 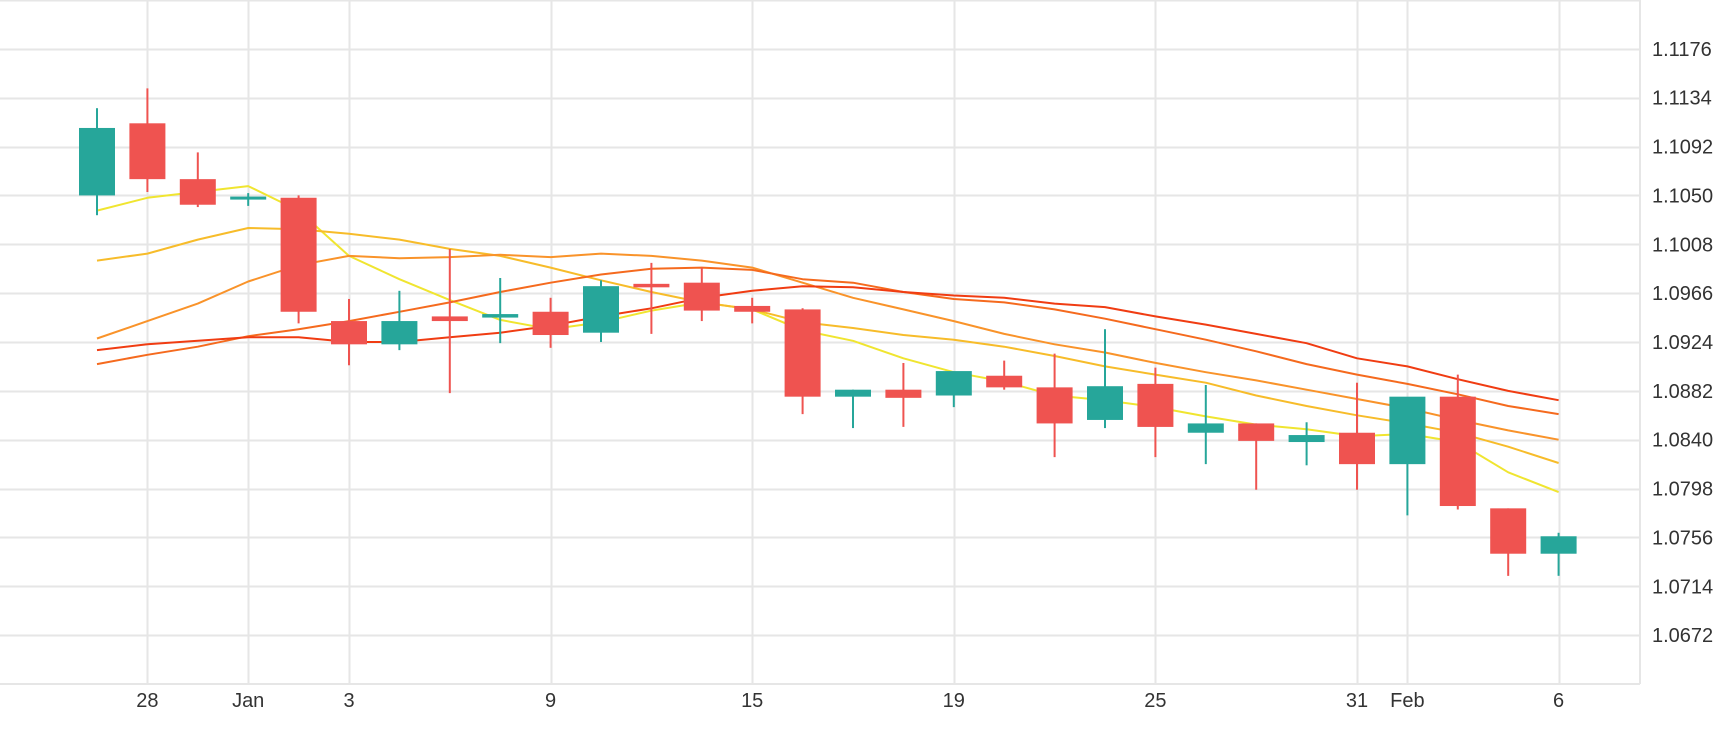 What do you see at coordinates (1682, 50) in the screenshot?
I see `y-tick-label: 1.1176` at bounding box center [1682, 50].